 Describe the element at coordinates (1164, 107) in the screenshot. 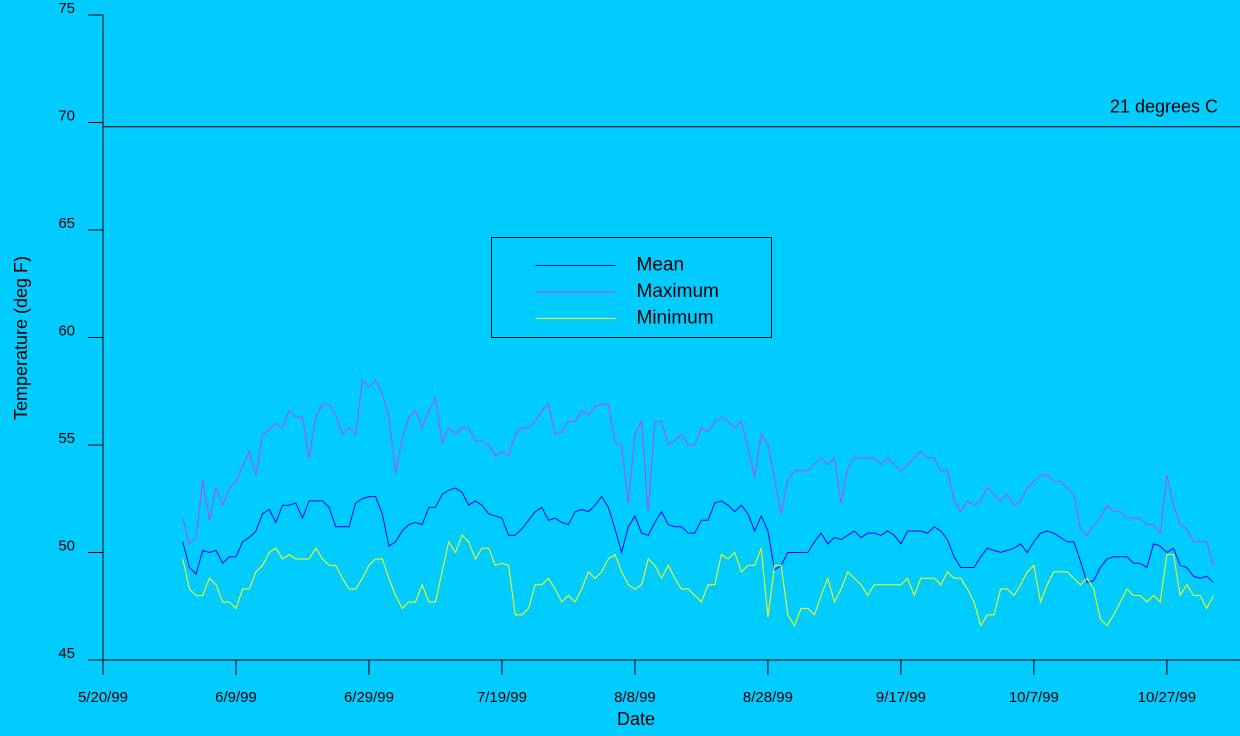

I see `reference-label: 21 degrees C` at that location.